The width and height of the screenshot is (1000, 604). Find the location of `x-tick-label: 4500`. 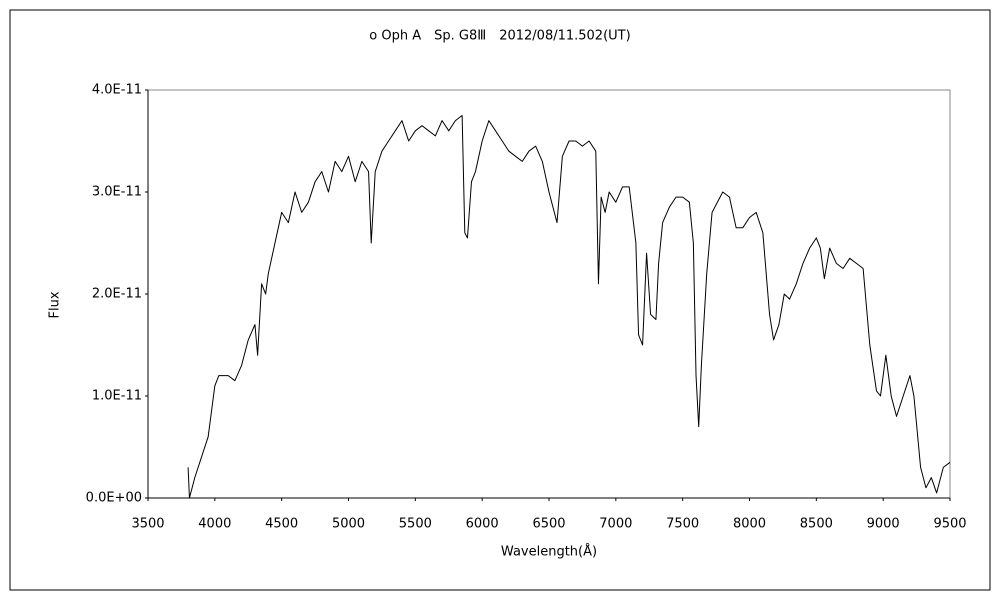

x-tick-label: 4500 is located at coordinates (281, 524).